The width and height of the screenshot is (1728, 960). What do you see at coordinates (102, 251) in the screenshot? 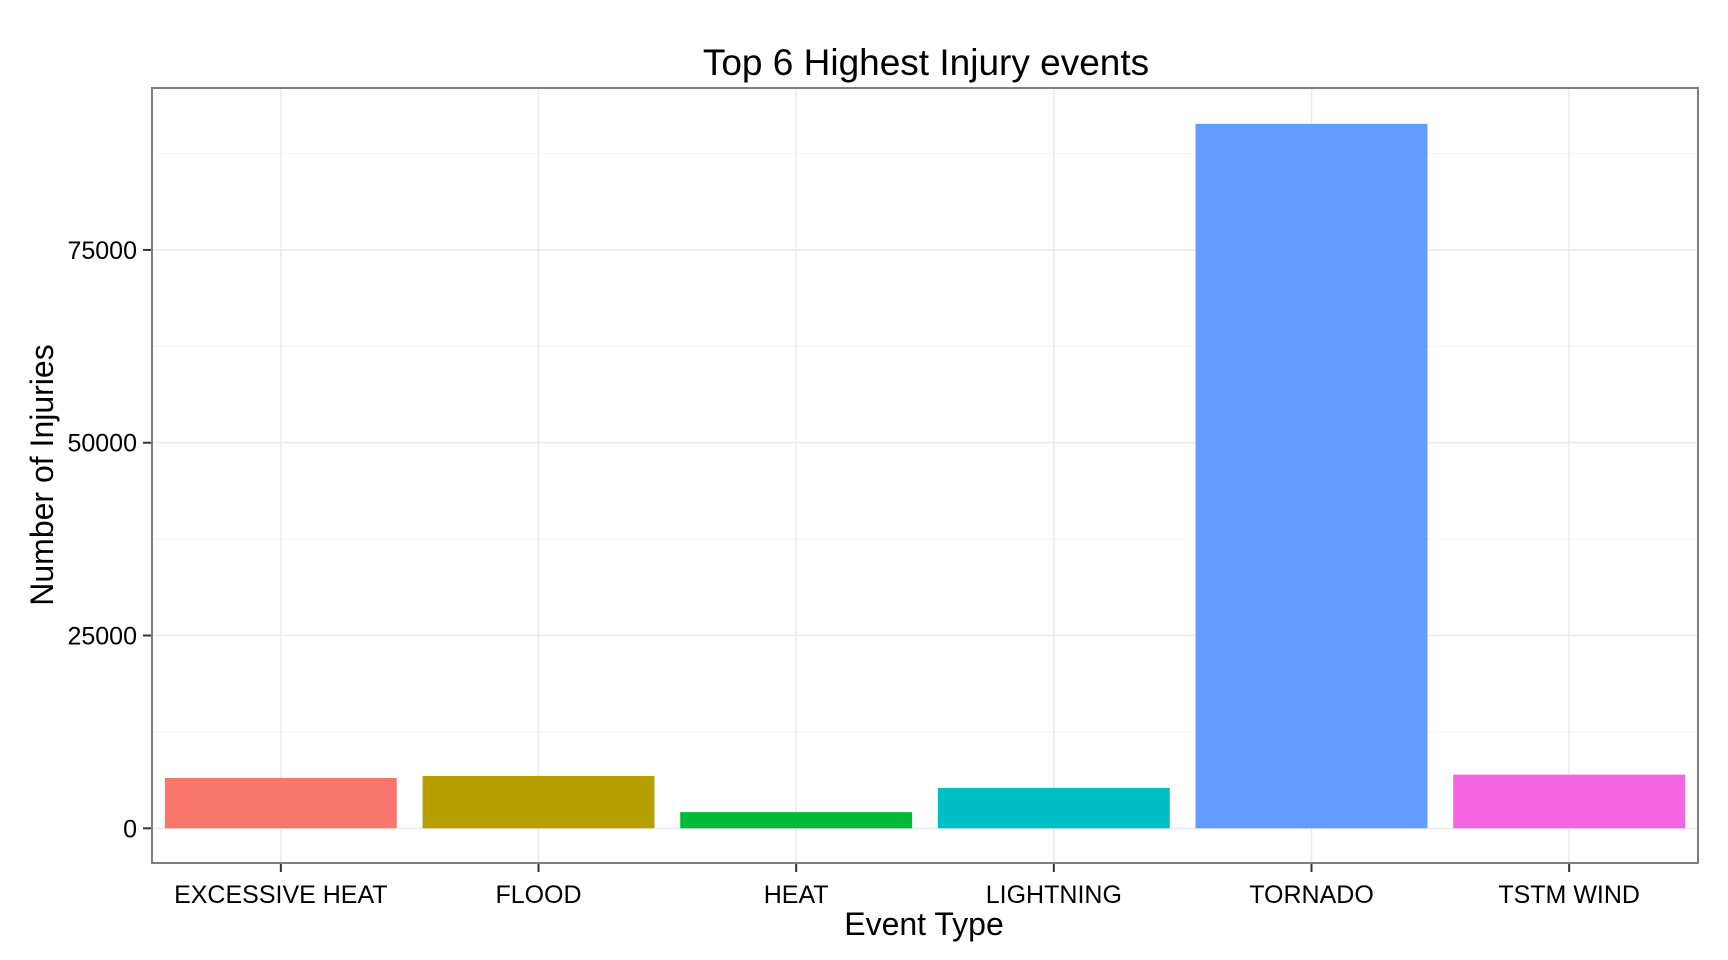
I see `y-tick-label: 75000` at bounding box center [102, 251].